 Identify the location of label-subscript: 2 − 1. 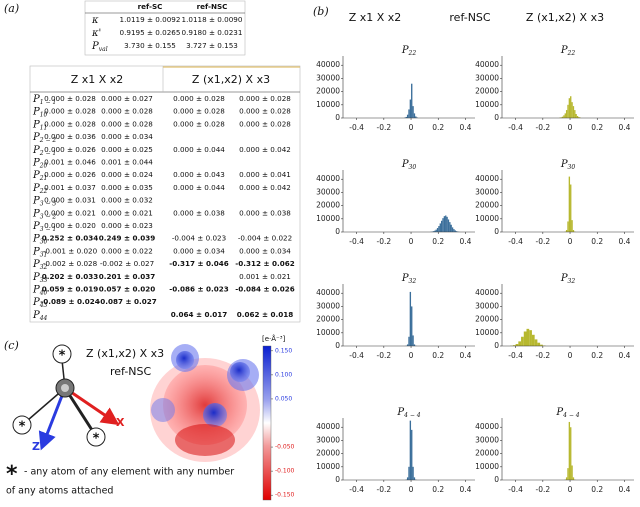
(47, 152).